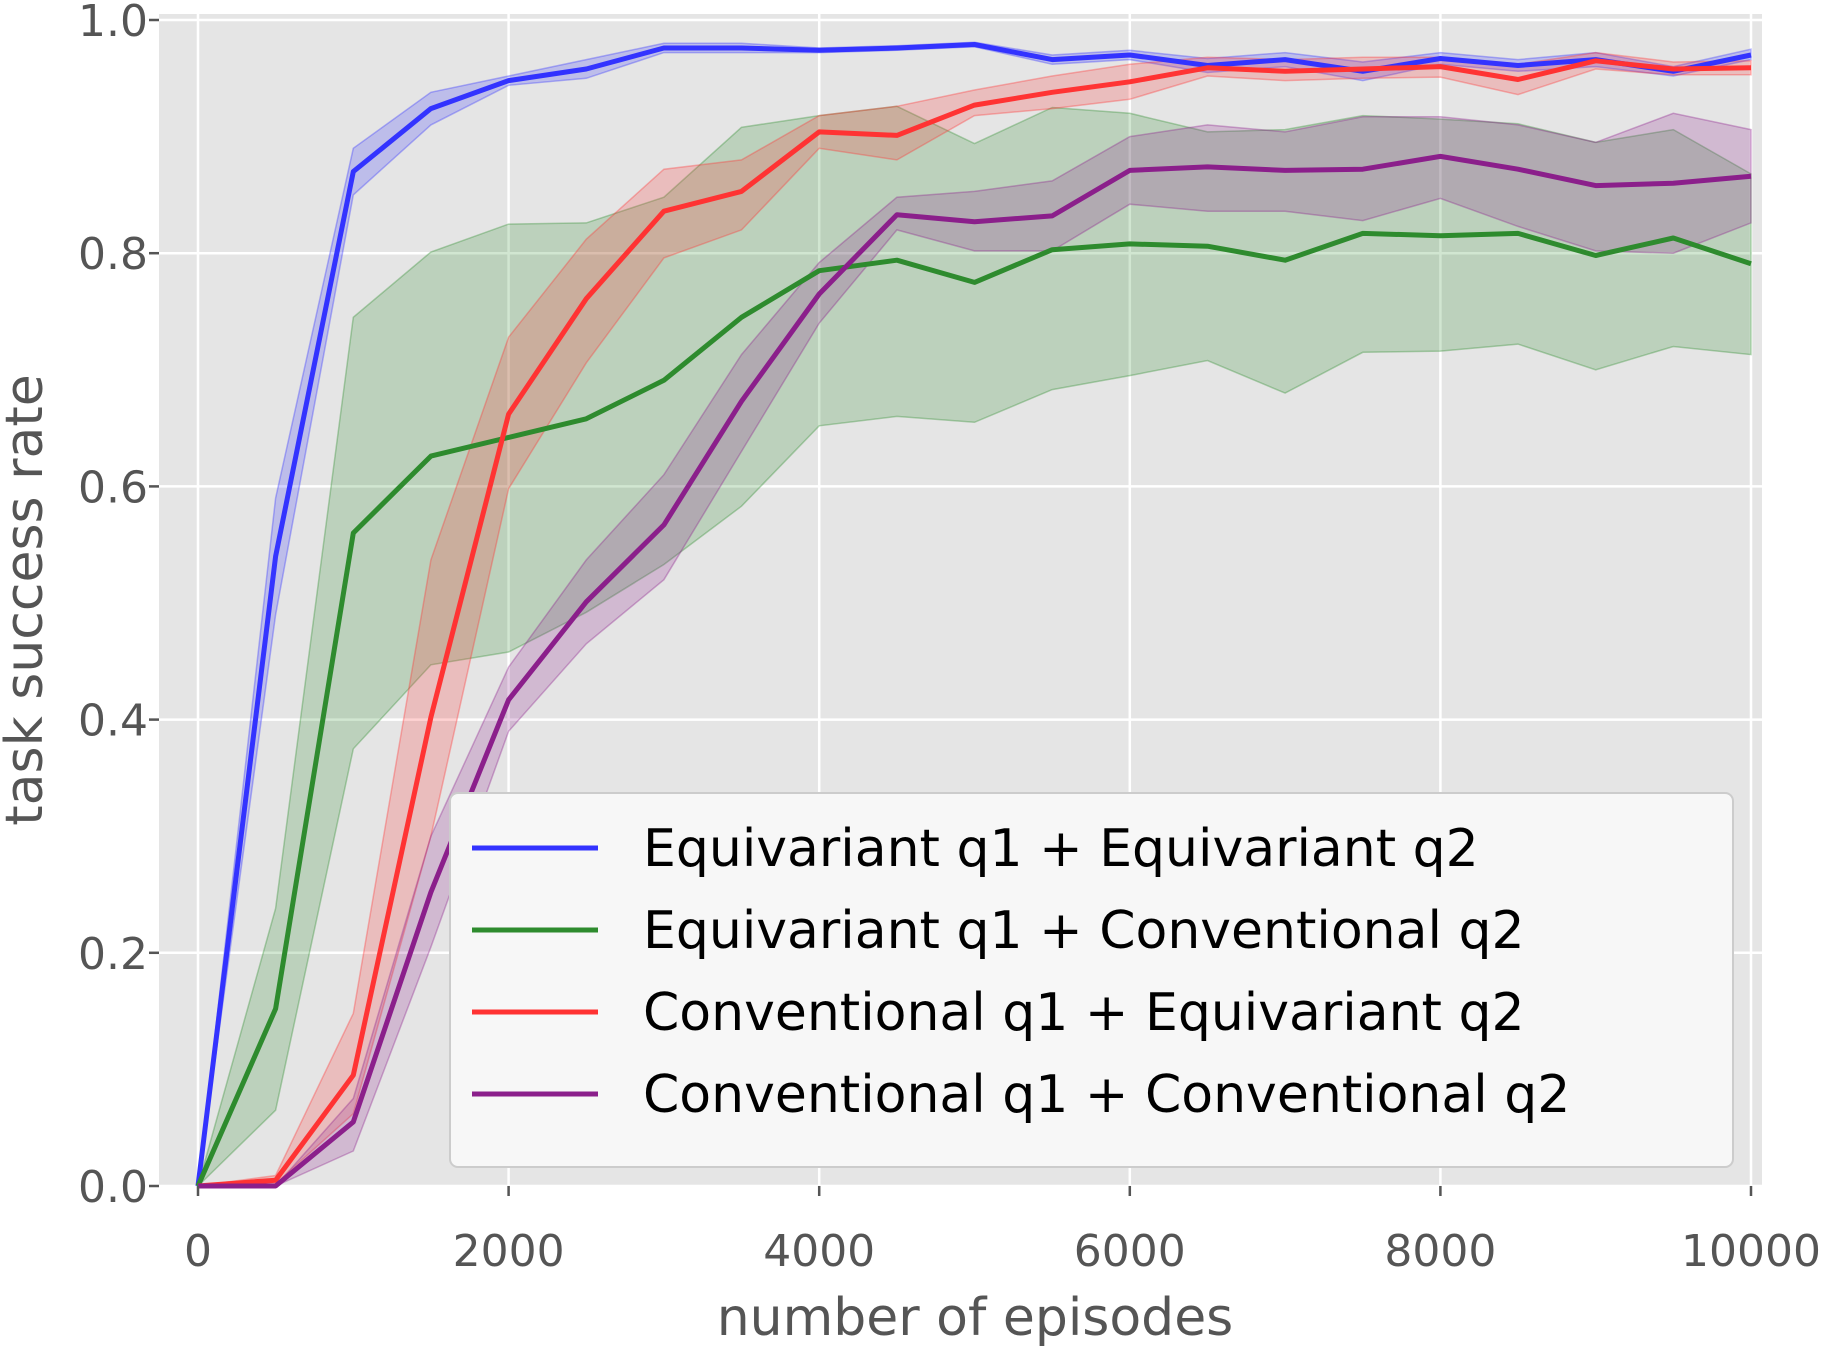 This screenshot has height=1349, width=1829. Describe the element at coordinates (975, 1318) in the screenshot. I see `x-axis-title: number of episodes` at that location.